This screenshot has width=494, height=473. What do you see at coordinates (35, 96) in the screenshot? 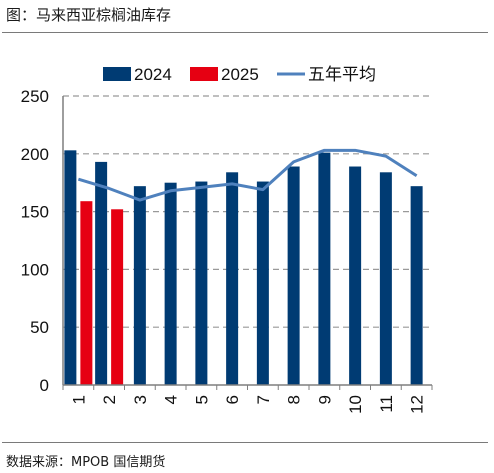
I see `y-tick-label: 250` at bounding box center [35, 96].